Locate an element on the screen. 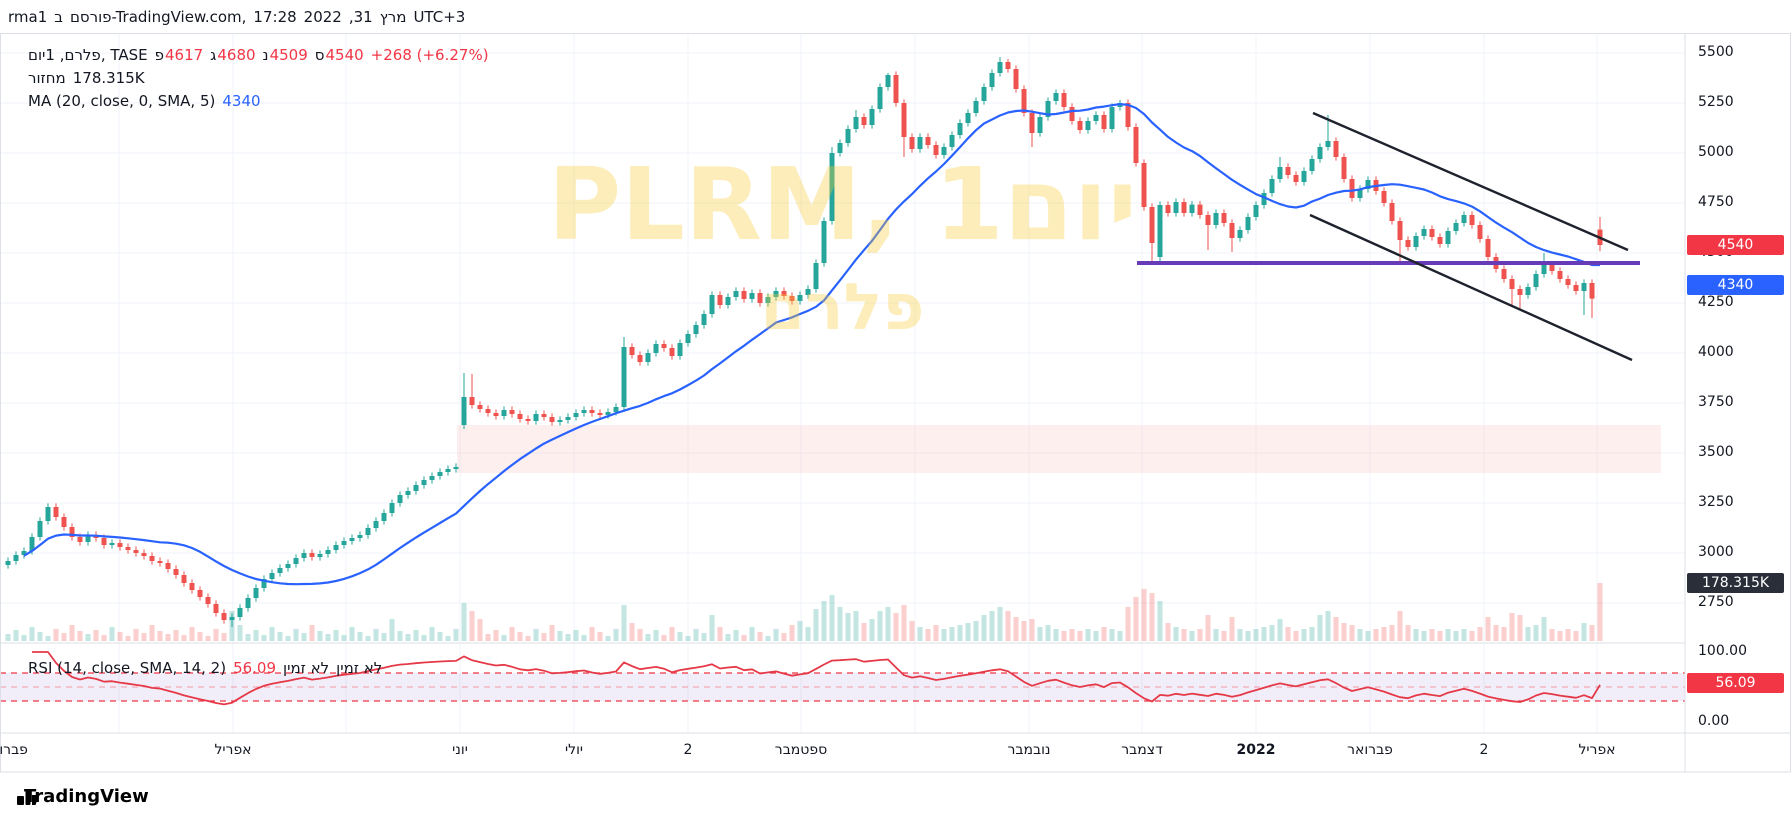 The image size is (1791, 826). legend-main-token: , TASE is located at coordinates (124, 55).